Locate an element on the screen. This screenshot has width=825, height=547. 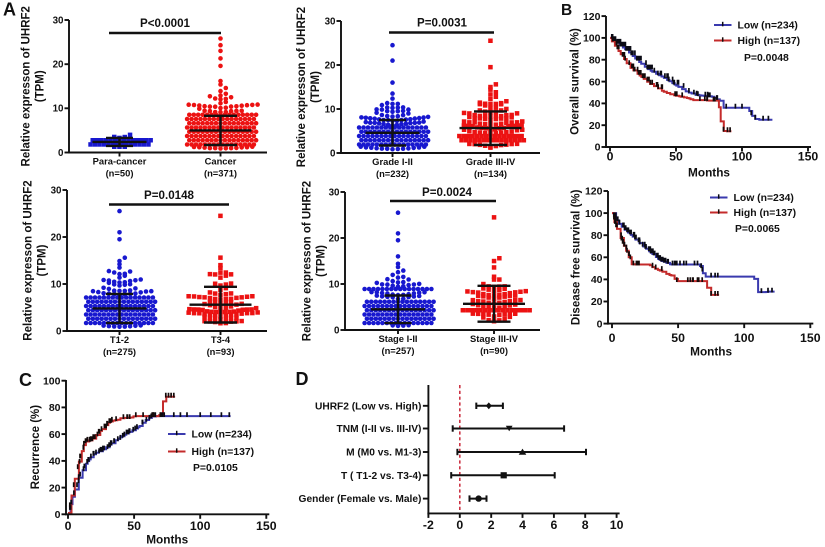
svg-text: Stage III-IV is located at coordinates (494, 338).